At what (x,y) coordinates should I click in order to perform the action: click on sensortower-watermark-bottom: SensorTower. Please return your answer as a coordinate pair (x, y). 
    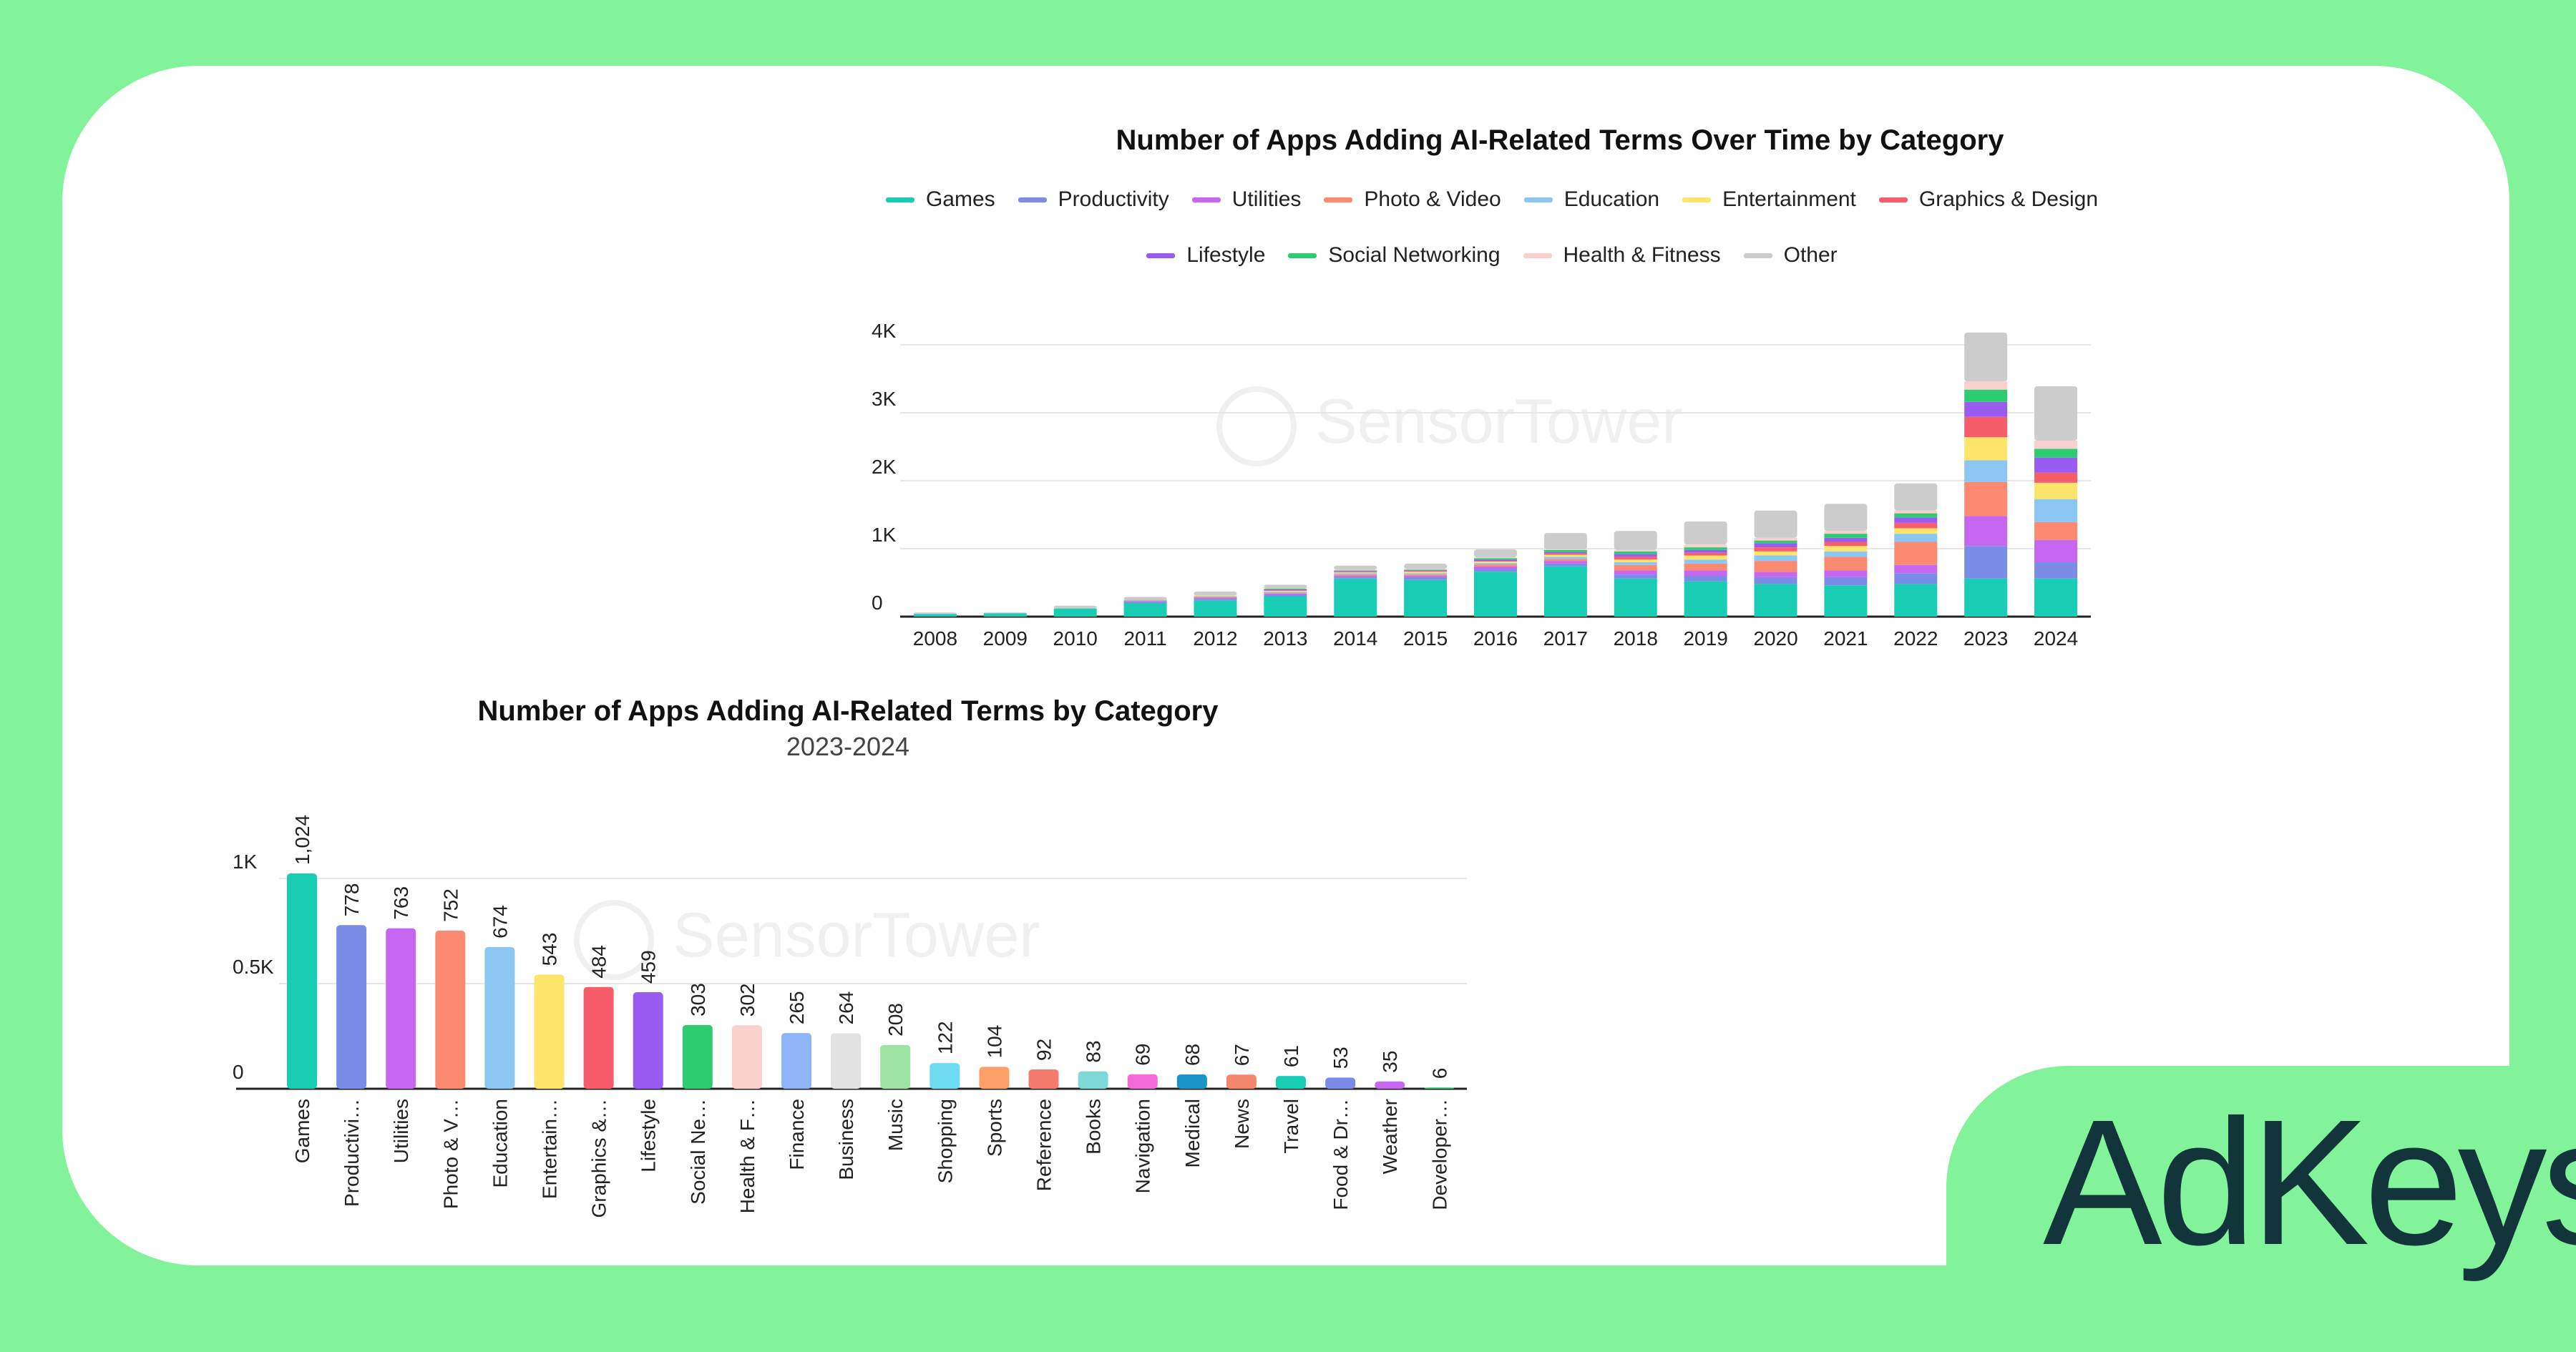
    Looking at the image, I should click on (807, 939).